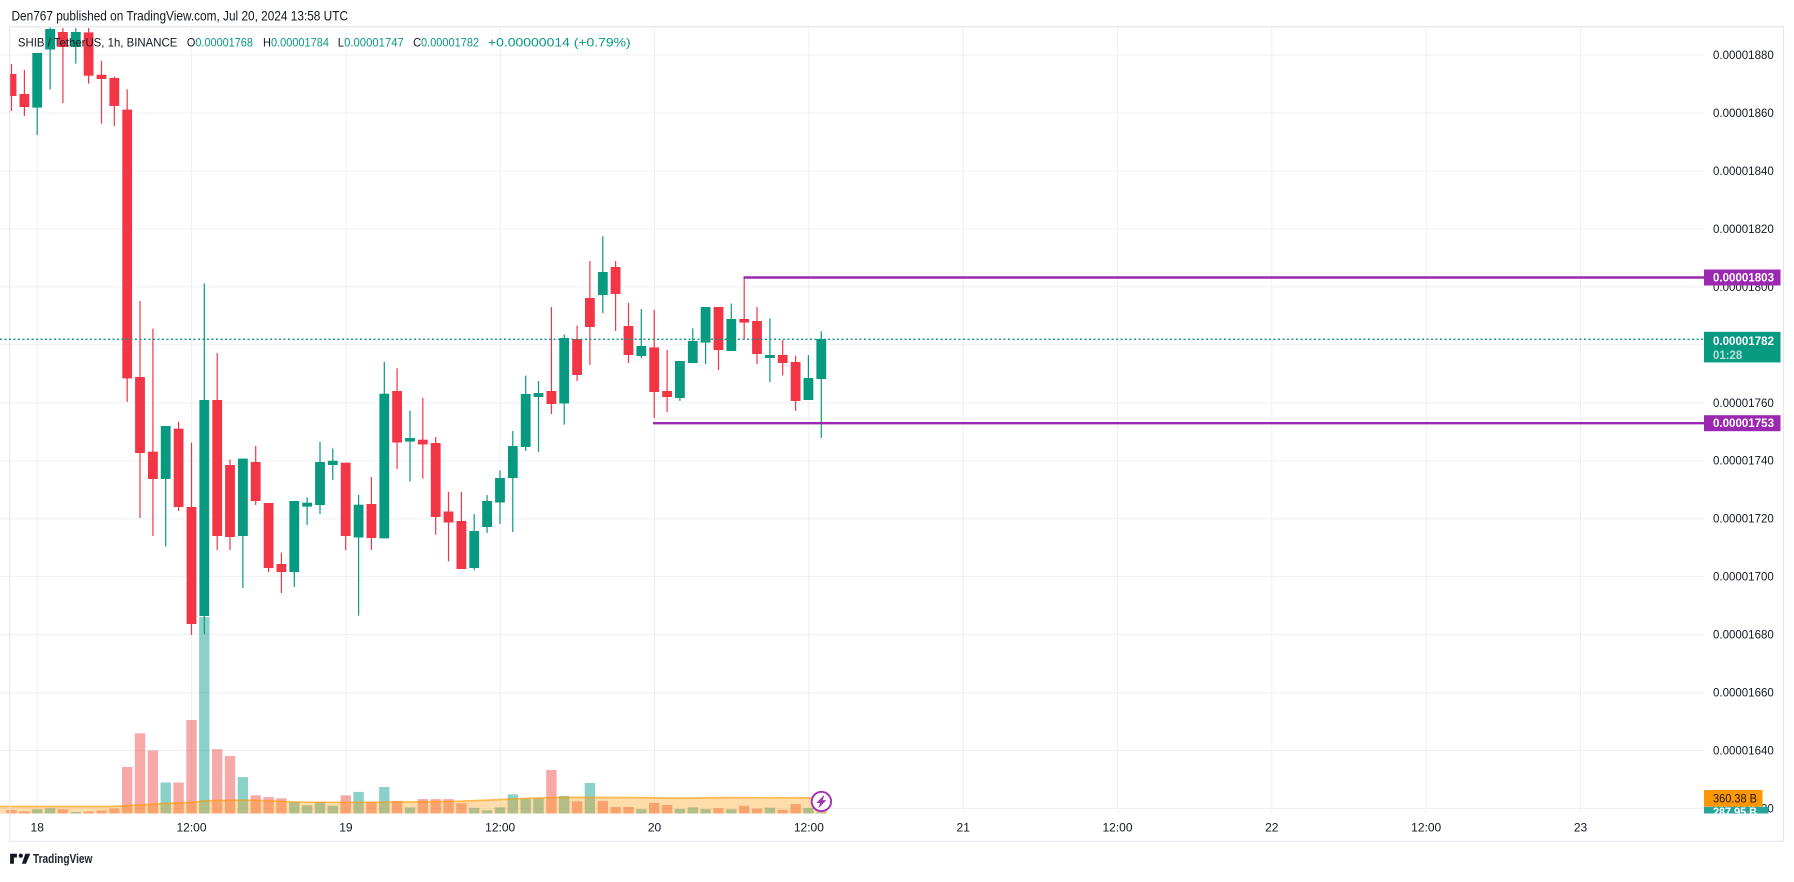 The height and width of the screenshot is (882, 1794). I want to click on svg-text: SHIB / TetherUS, 1h, BINANCE, so click(97, 43).